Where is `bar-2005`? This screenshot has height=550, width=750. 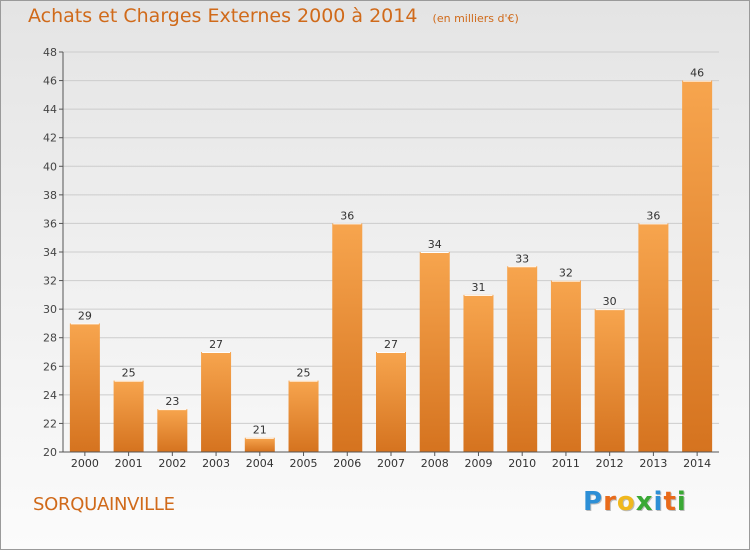 bar-2005 is located at coordinates (303, 416).